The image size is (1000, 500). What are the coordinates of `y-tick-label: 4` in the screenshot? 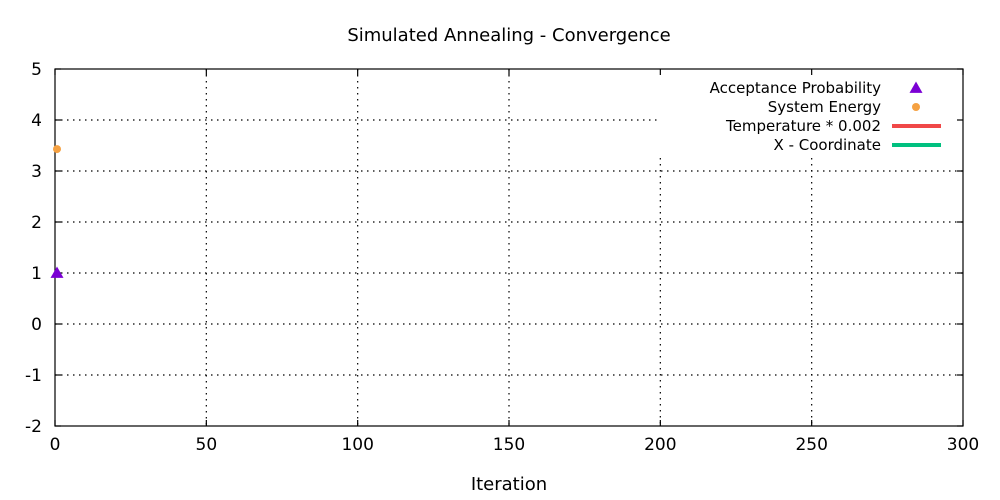 It's located at (36, 121).